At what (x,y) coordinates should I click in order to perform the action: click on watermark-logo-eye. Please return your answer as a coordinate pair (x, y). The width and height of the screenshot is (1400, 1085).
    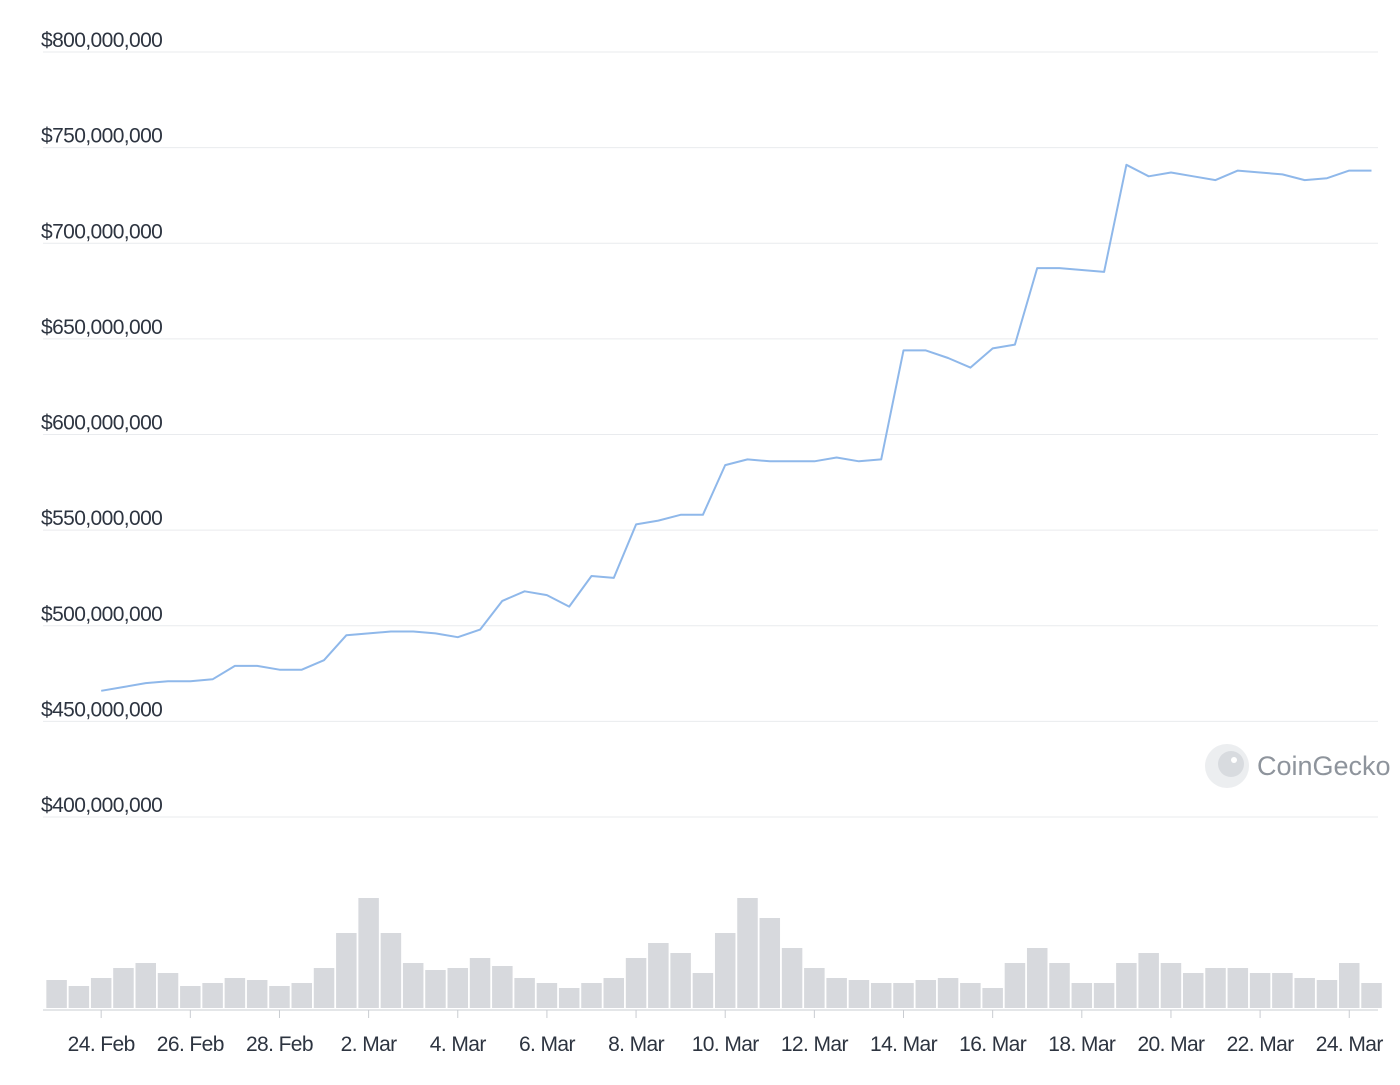
    Looking at the image, I should click on (1234, 760).